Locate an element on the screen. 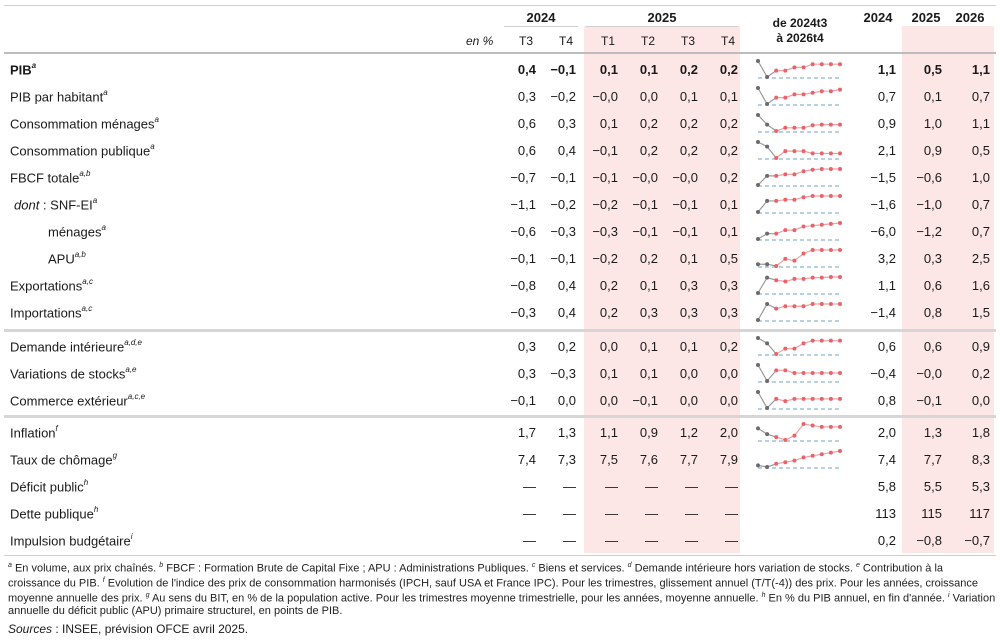 The height and width of the screenshot is (643, 1000). forecast-band-quarters is located at coordinates (662, 289).